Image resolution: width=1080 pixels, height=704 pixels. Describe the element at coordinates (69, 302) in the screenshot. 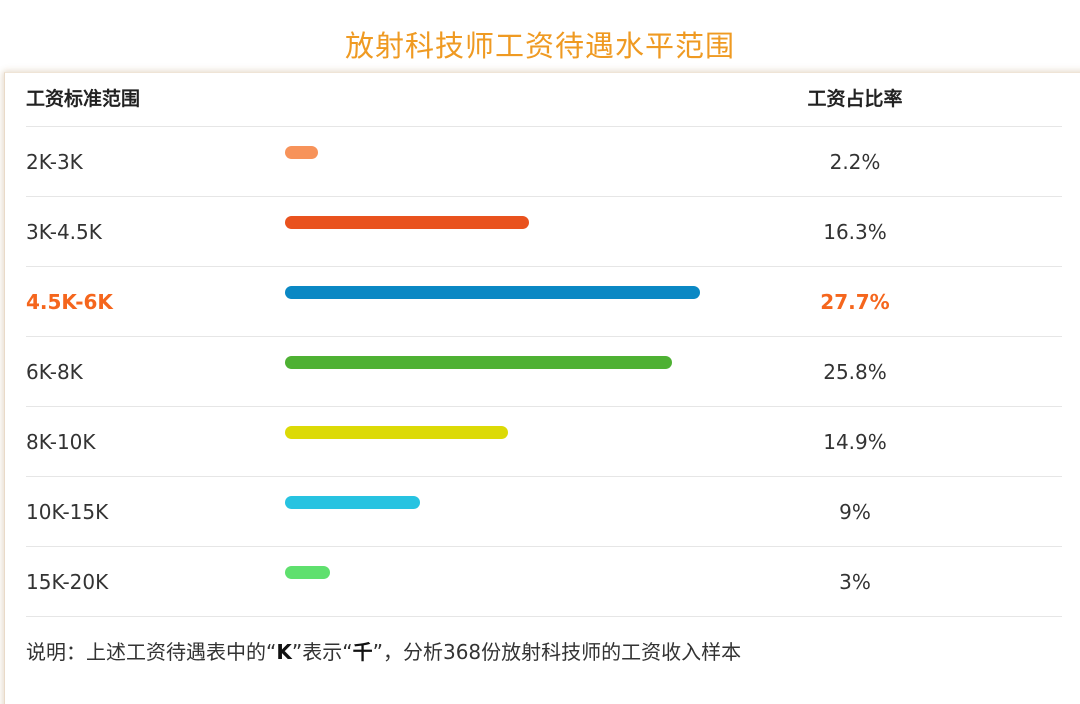

I see `salary-range-label: 4.5K-6K` at that location.